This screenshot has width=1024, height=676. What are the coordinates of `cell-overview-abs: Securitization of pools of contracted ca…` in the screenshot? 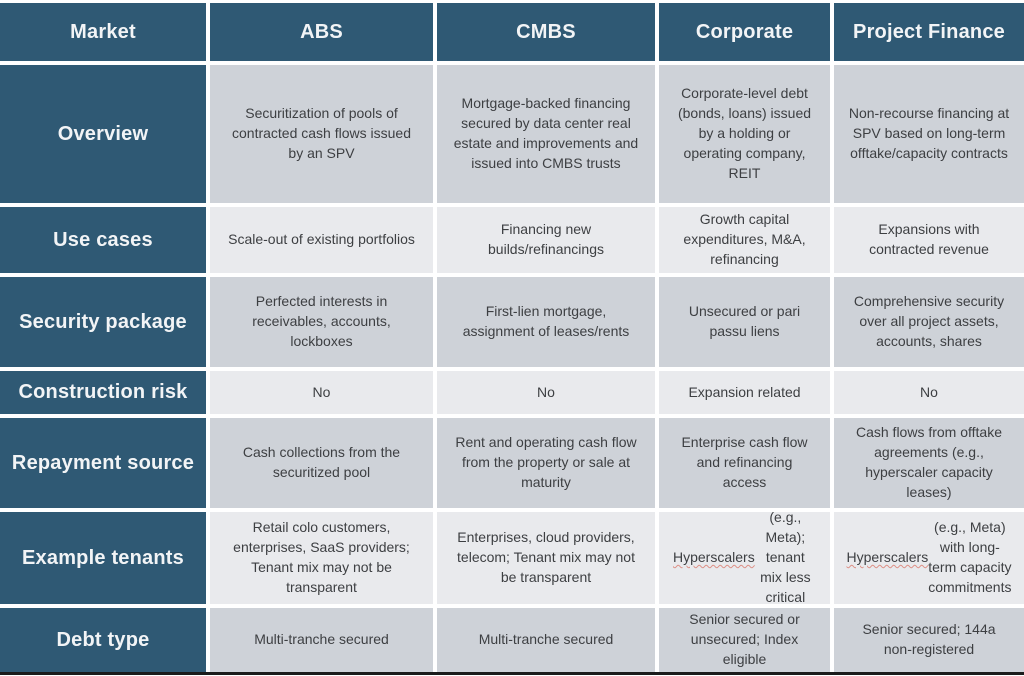 It's located at (321, 134).